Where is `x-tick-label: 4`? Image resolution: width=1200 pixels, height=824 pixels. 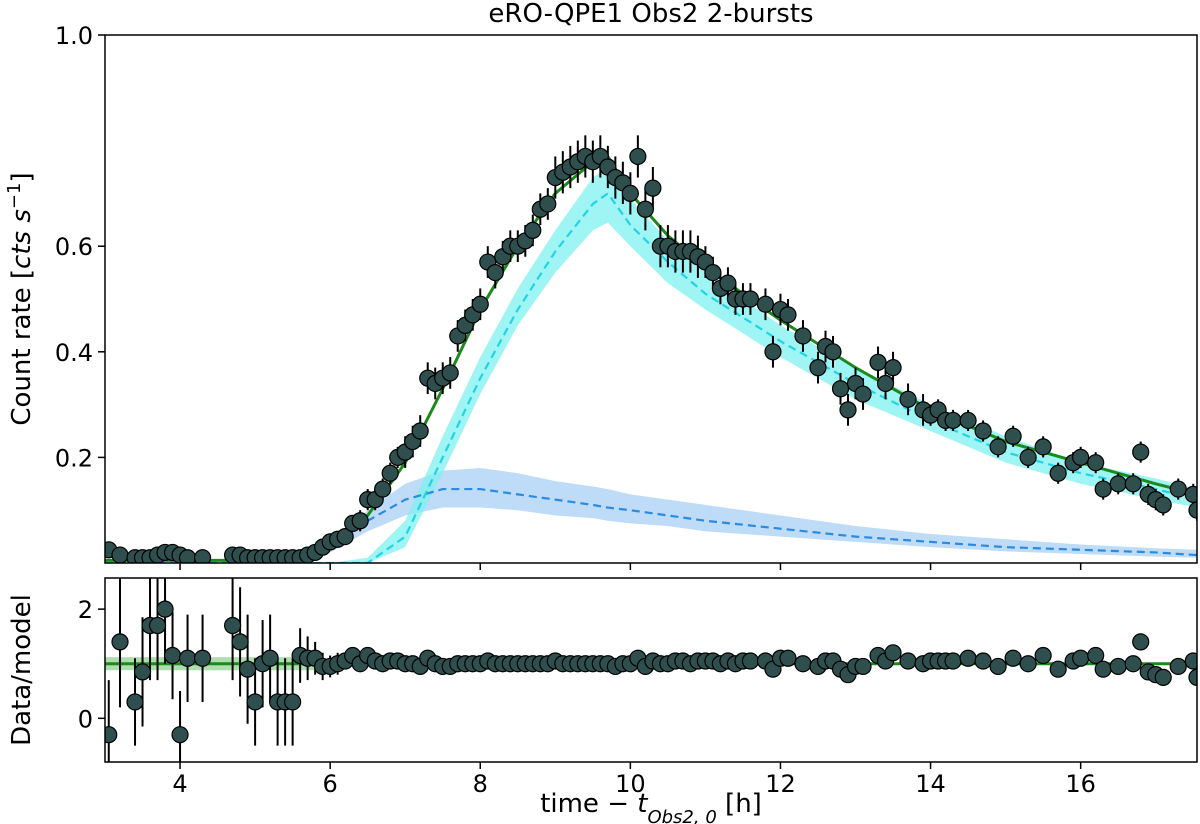
x-tick-label: 4 is located at coordinates (179, 784).